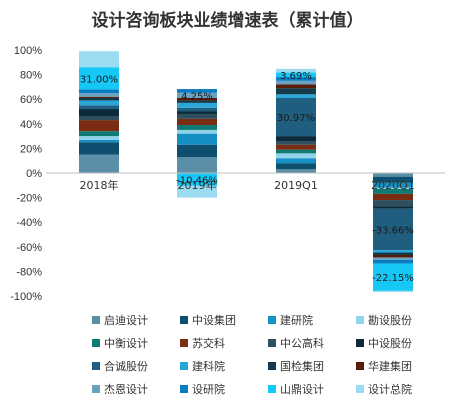 This screenshot has height=420, width=455. What do you see at coordinates (390, 366) in the screenshot?
I see `legend-label: 华建集团` at bounding box center [390, 366].